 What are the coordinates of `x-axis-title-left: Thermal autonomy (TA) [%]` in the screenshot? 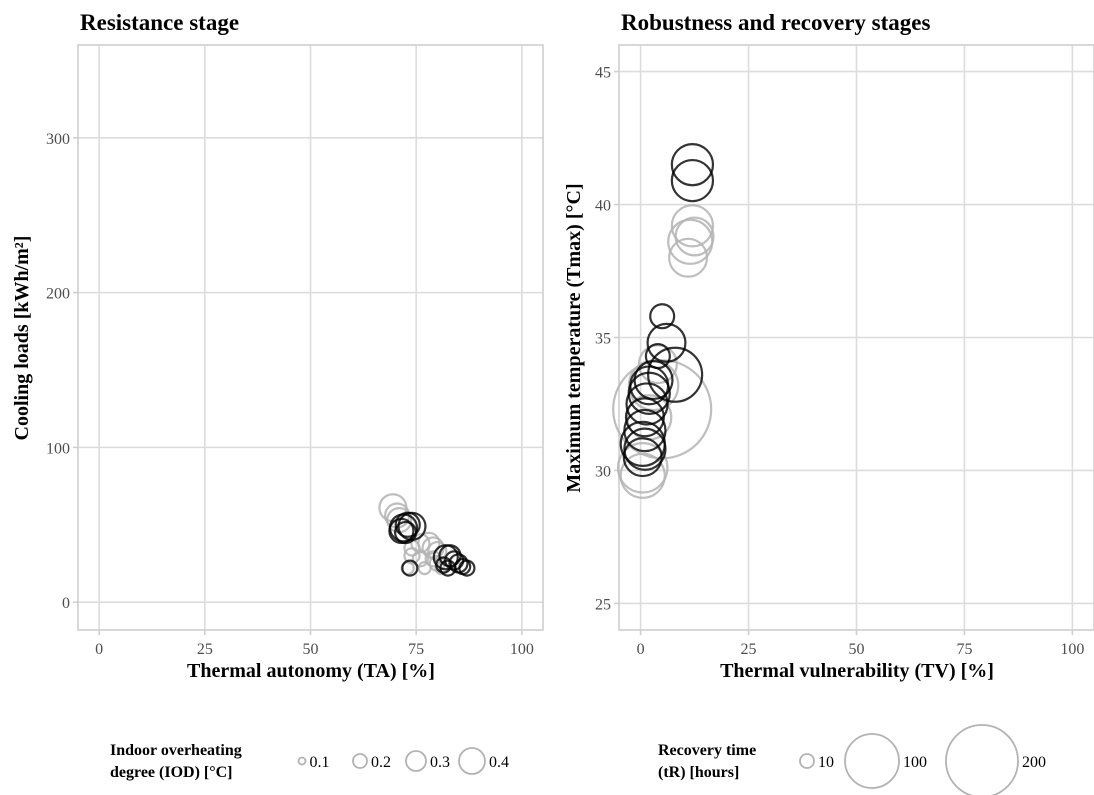 It's located at (311, 671).